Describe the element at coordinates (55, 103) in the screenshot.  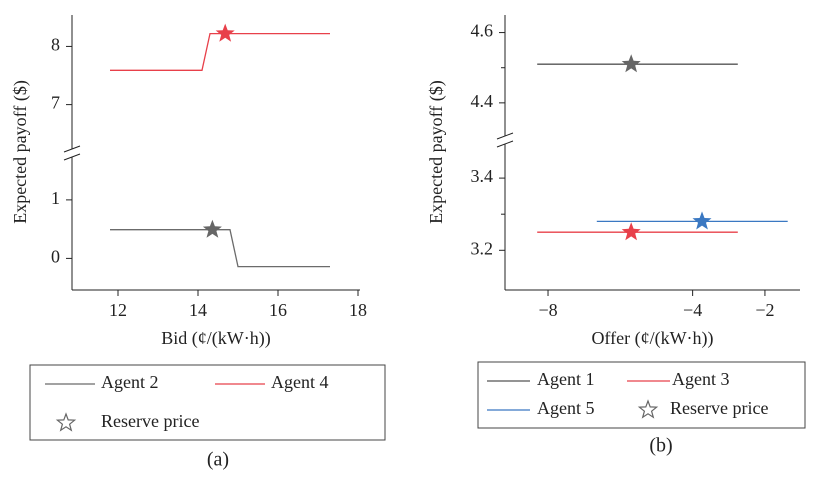
I see `y-tick-label: 7` at that location.